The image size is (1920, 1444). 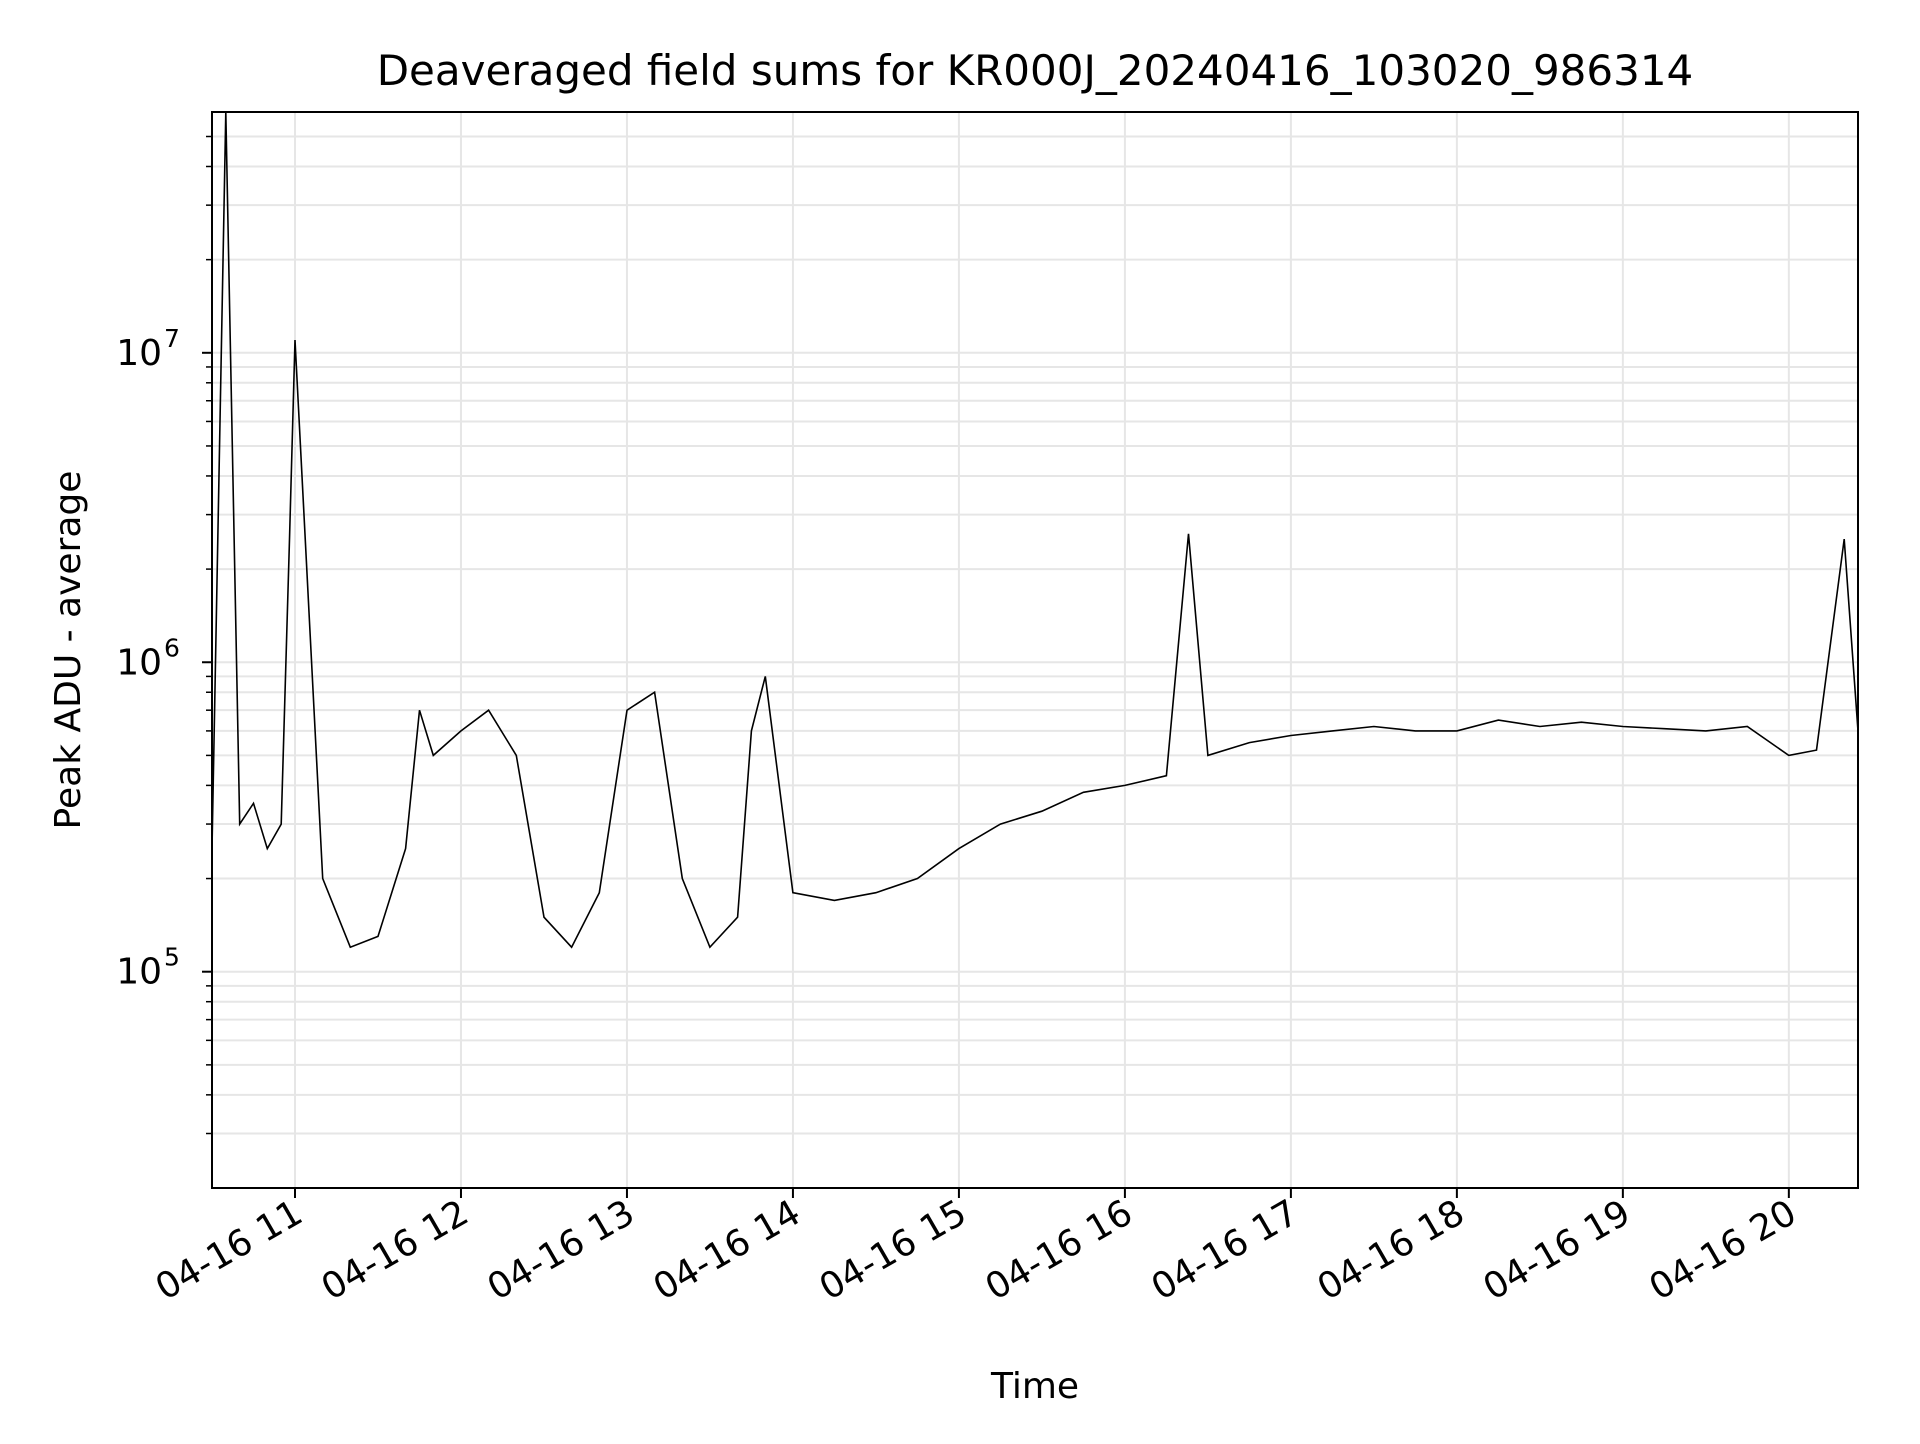 What do you see at coordinates (172, 957) in the screenshot?
I see `y-tick-exponent: 5` at bounding box center [172, 957].